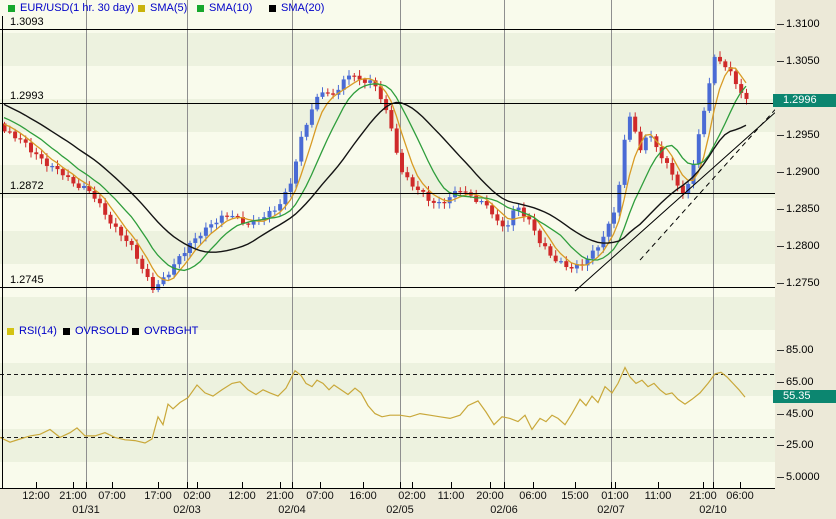 This screenshot has width=836, height=519. Describe the element at coordinates (296, 8) in the screenshot. I see `price-legend-item: SMA(20)` at that location.